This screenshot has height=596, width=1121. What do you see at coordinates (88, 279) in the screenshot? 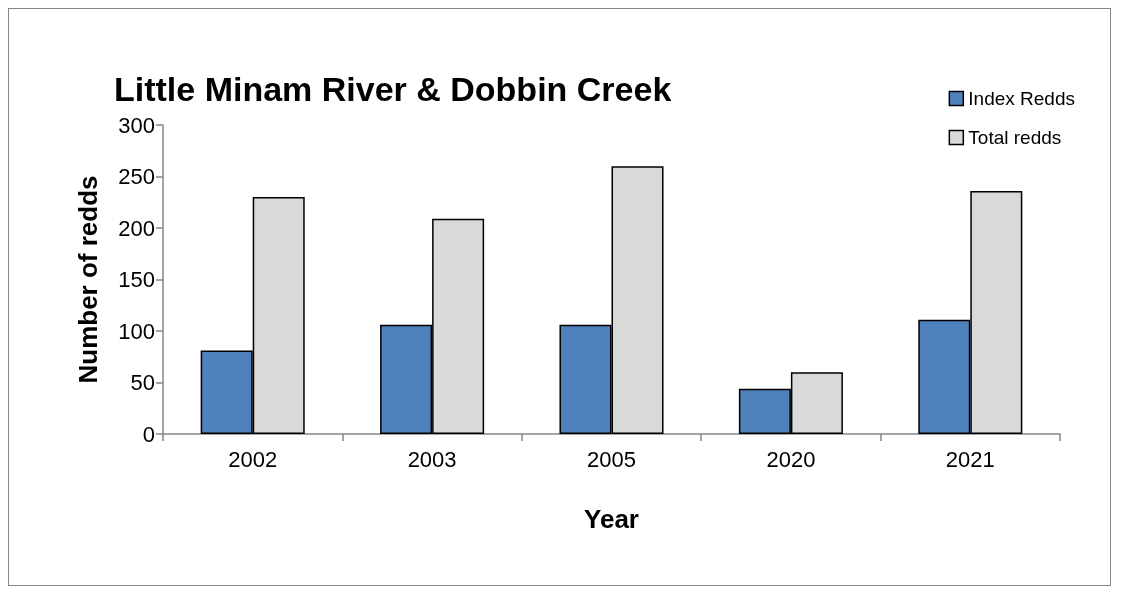
I see `y-axis-title: Number of redds` at bounding box center [88, 279].